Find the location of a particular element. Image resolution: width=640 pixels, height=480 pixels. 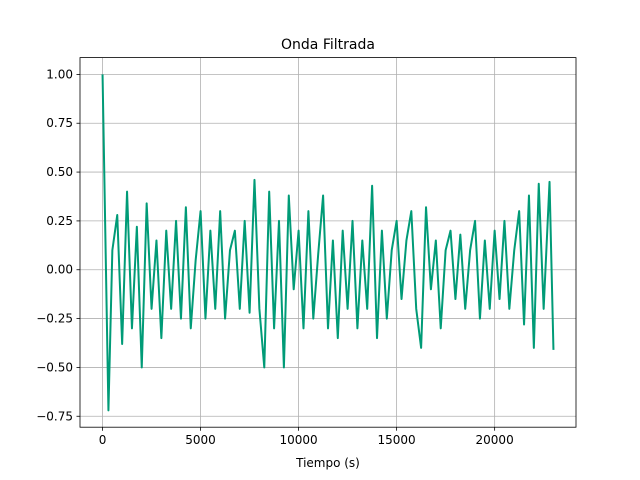

chart-title: Onda Filtrada is located at coordinates (328, 45).